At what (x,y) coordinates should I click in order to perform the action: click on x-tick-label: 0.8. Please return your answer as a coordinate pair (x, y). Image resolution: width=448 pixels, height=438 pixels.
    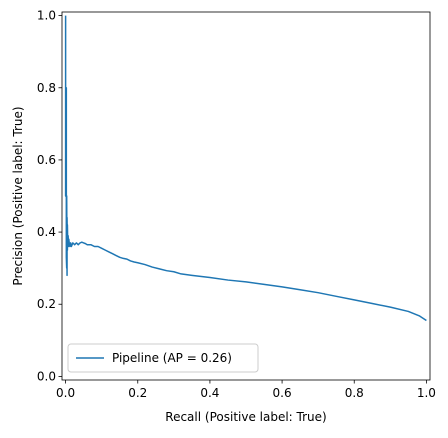
    Looking at the image, I should click on (354, 393).